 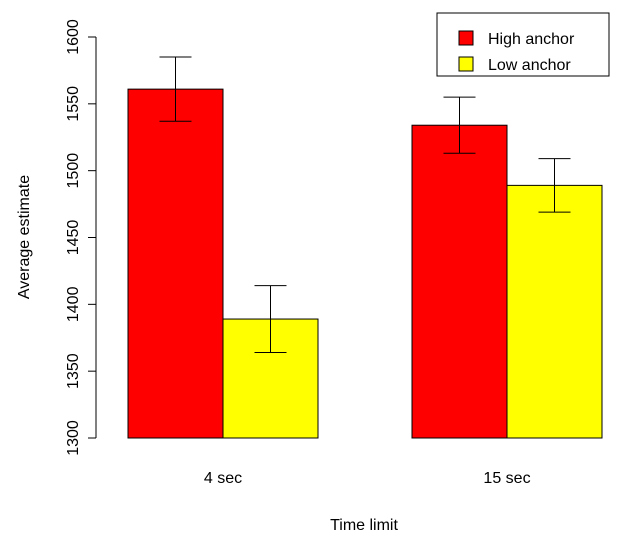 I want to click on y-tick-label-1400: 1400, so click(x=73, y=304).